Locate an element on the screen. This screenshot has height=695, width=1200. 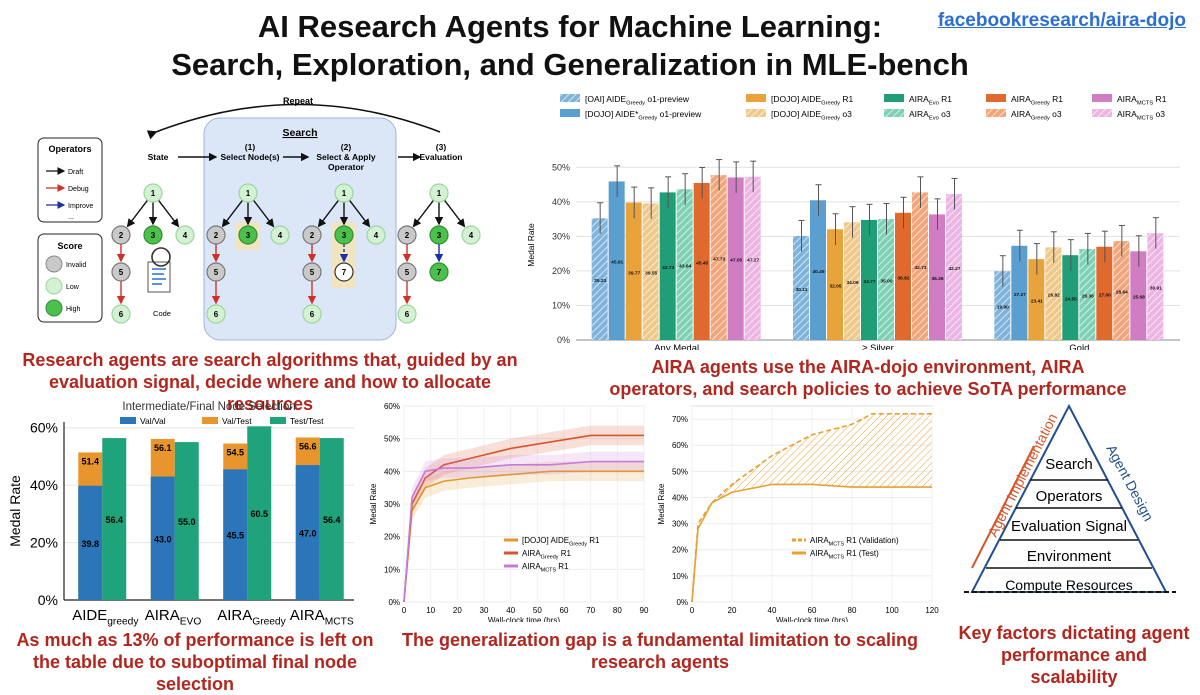
wc-ytick: 30% is located at coordinates (680, 524).